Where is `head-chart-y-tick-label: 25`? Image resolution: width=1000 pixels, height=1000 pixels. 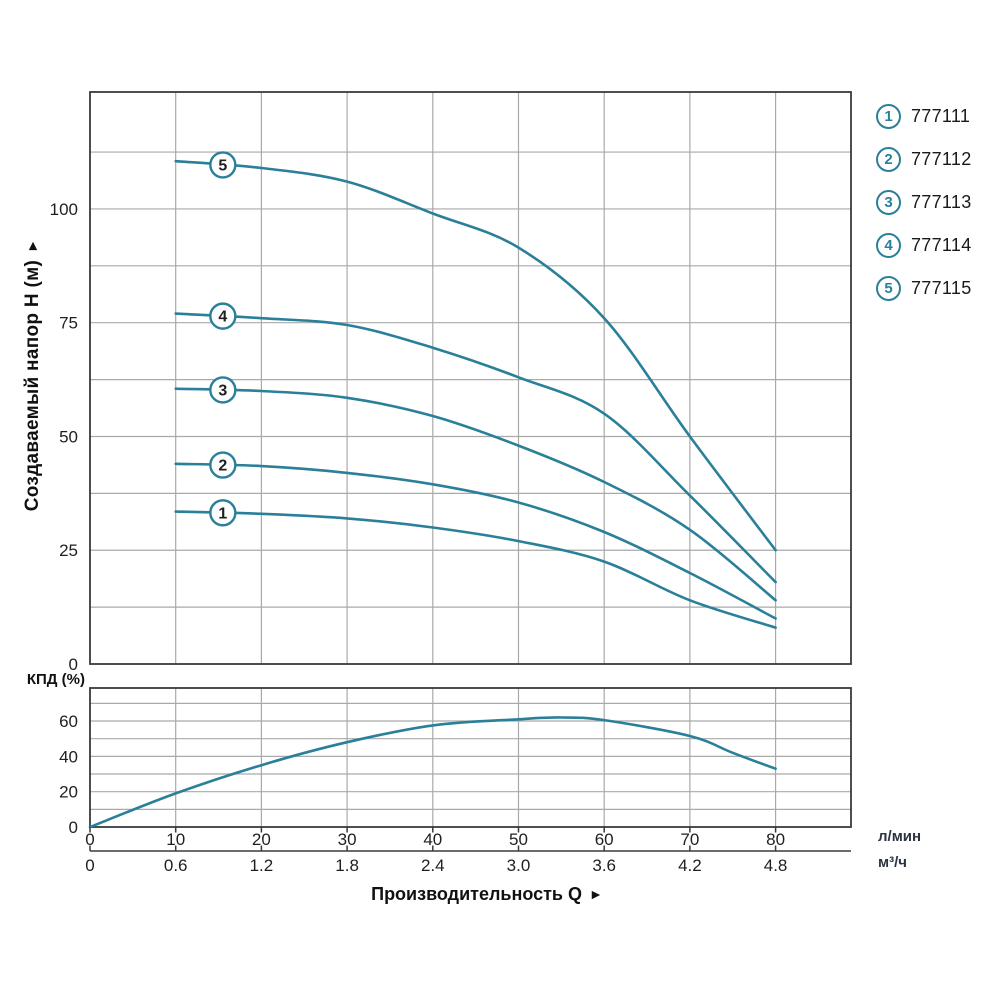
head-chart-y-tick-label: 25 is located at coordinates (68, 550).